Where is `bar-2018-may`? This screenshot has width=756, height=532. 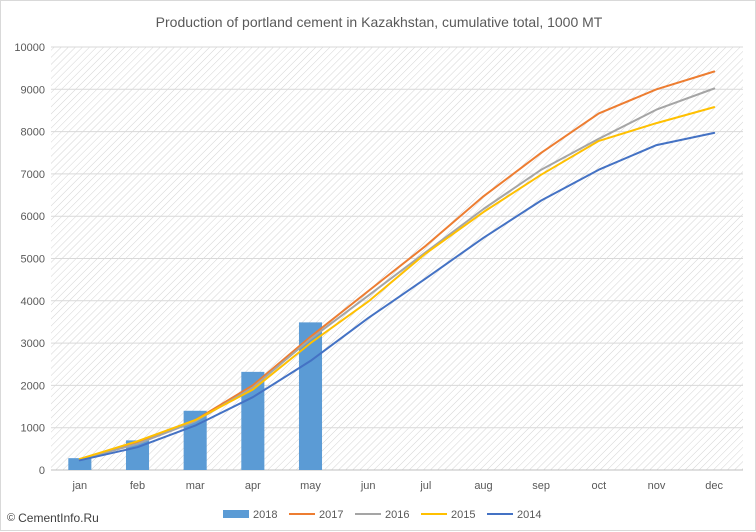
bar-2018-may is located at coordinates (310, 396).